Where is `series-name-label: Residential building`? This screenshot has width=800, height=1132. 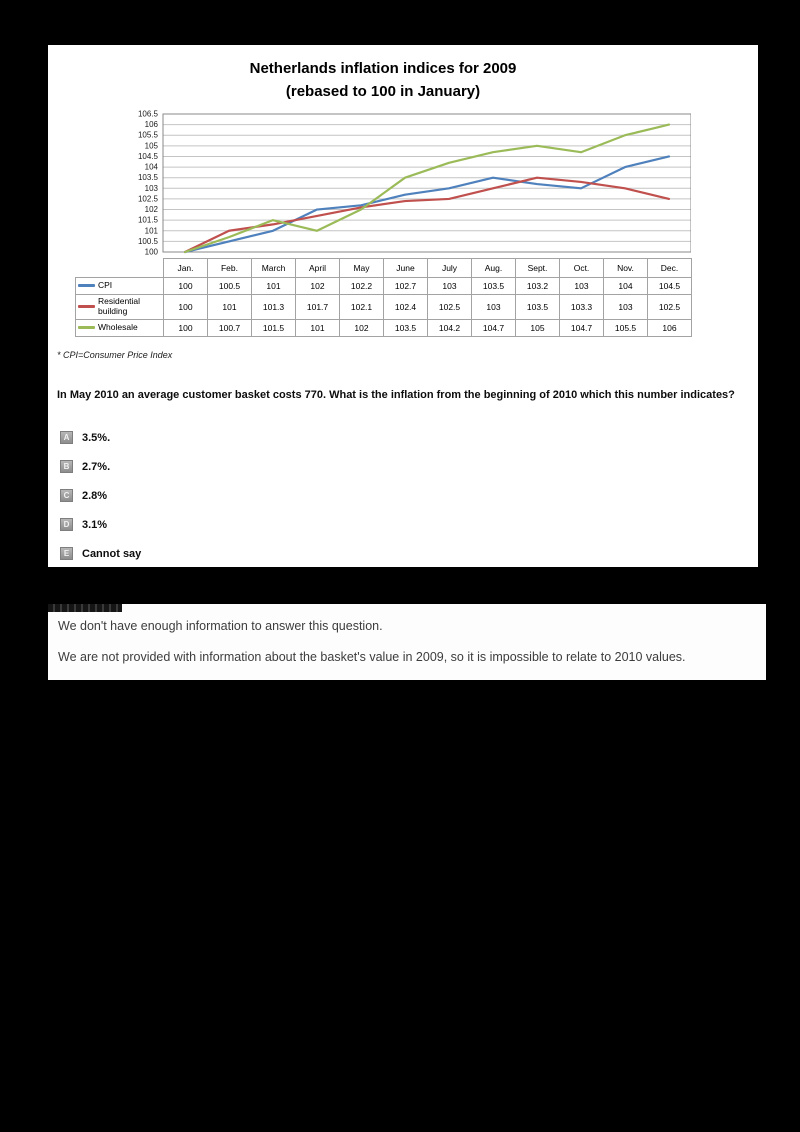 series-name-label: Residential building is located at coordinates (119, 306).